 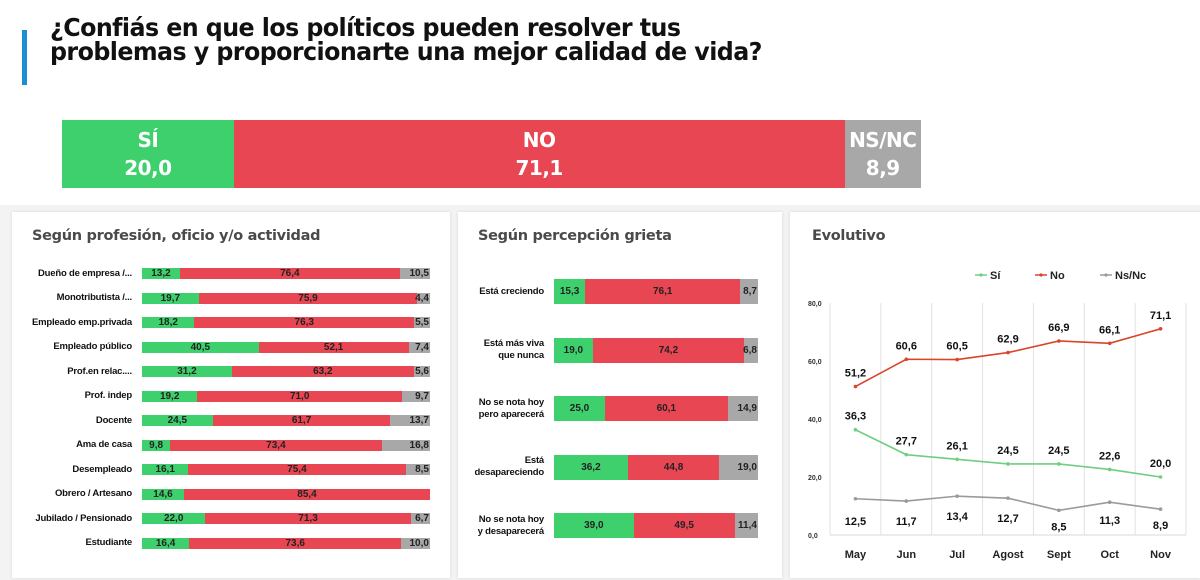 What do you see at coordinates (410, 420) in the screenshot?
I see `bar-segment-nsnc: 13,7` at bounding box center [410, 420].